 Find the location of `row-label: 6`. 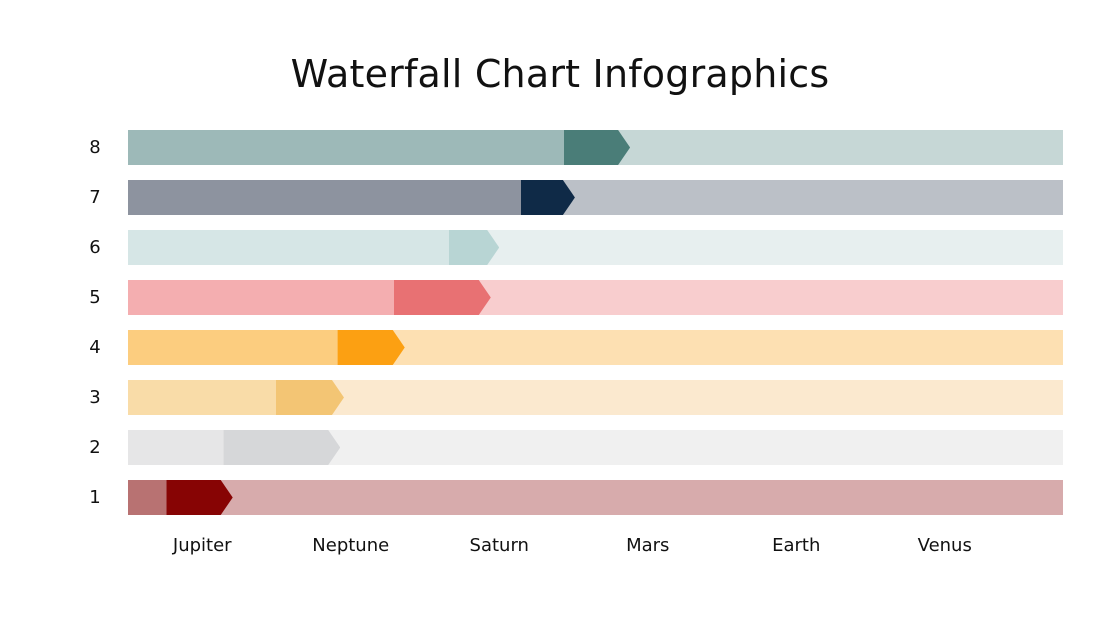

row-label: 6 is located at coordinates (95, 247).